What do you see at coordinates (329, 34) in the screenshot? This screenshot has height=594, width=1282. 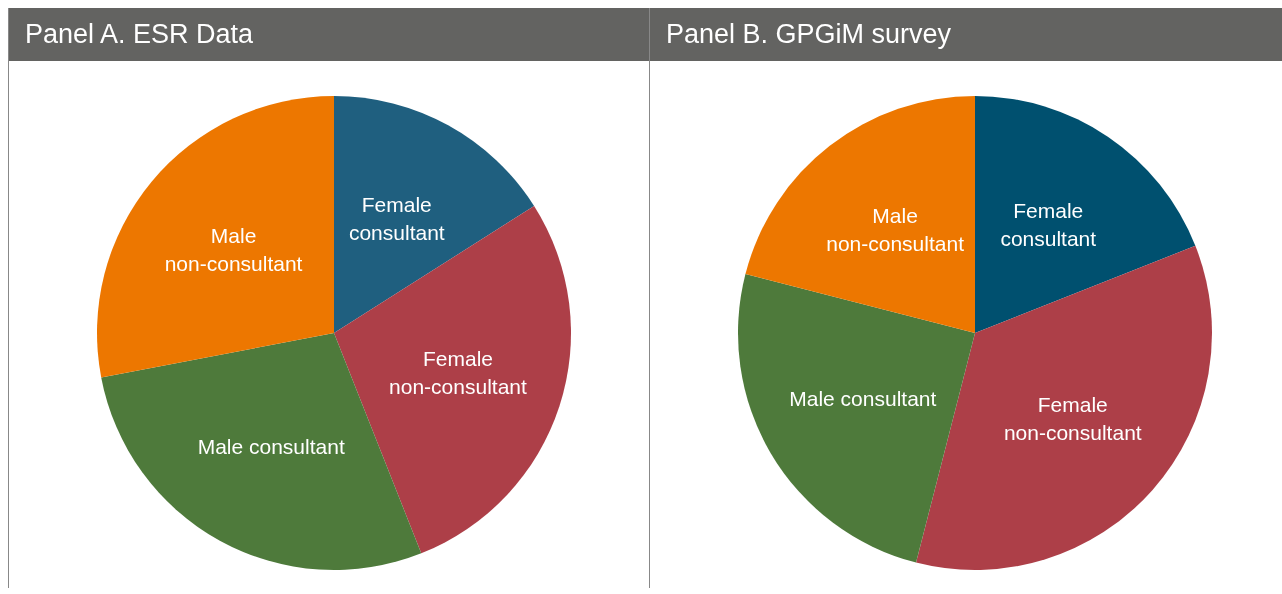 I see `chart-title: Panel A. ESR Data` at bounding box center [329, 34].